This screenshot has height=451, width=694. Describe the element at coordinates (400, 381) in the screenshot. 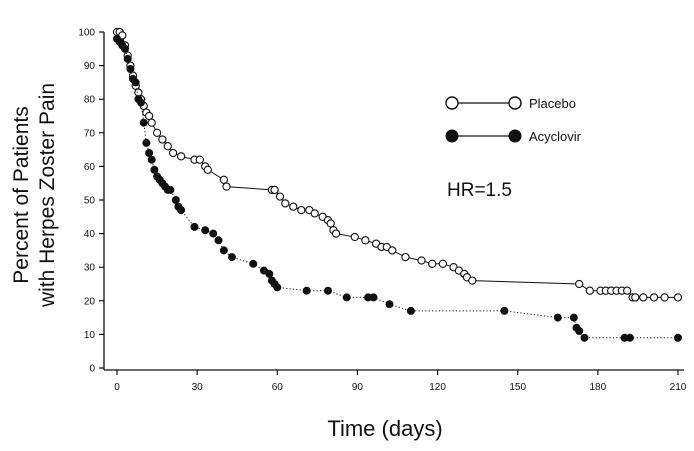

I see `x-ticks: 0 30 60 90 120 150 180 210` at that location.